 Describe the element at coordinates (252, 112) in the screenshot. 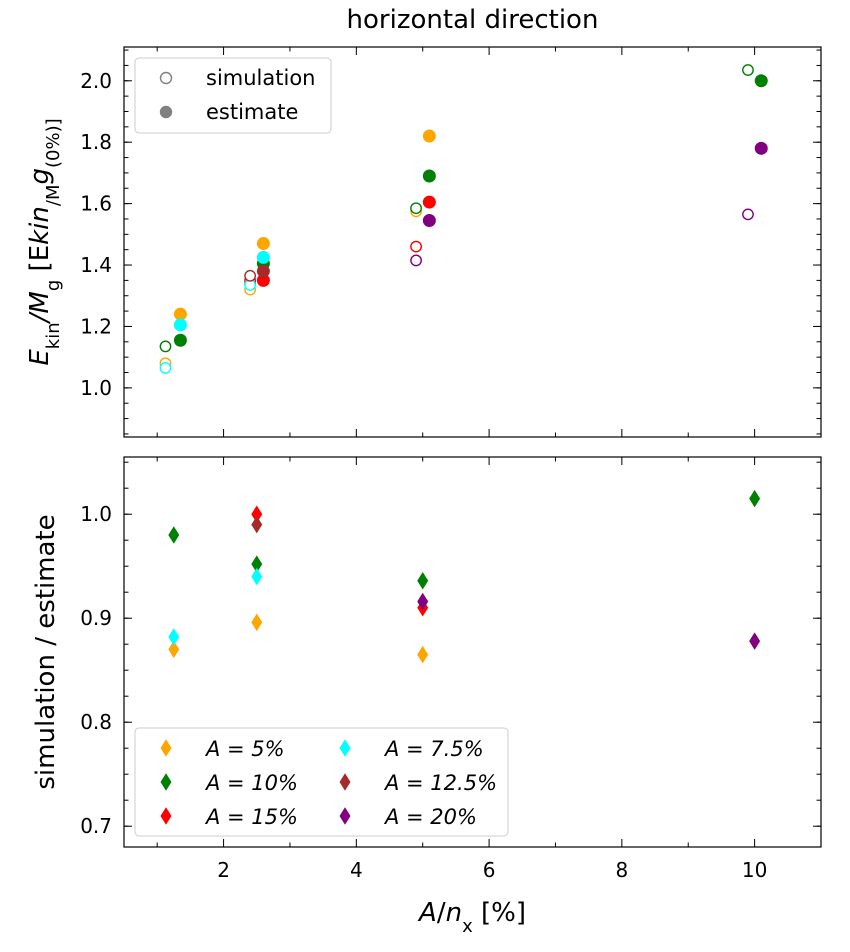

I see `legend-label: estimate` at that location.